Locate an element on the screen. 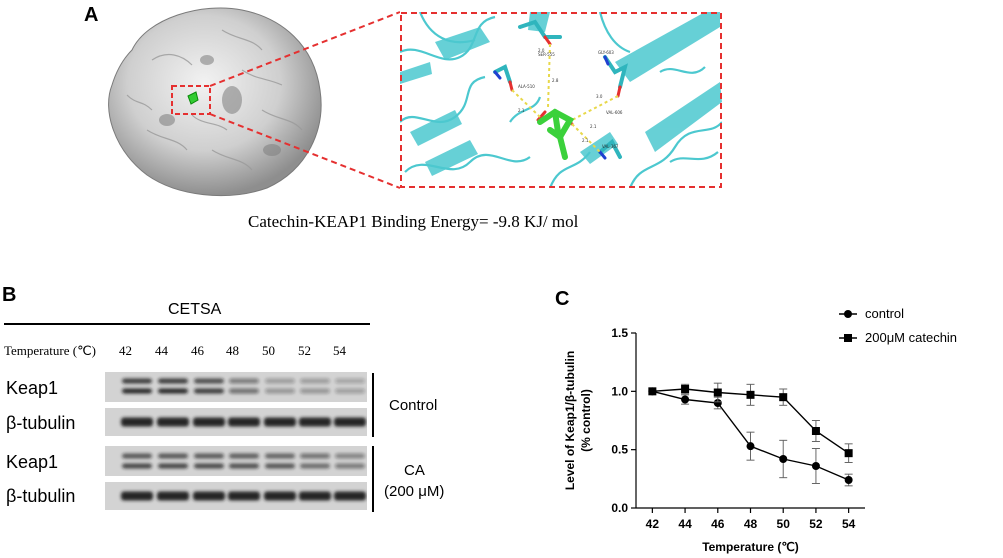  x-tick-label: 42 is located at coordinates (653, 524).